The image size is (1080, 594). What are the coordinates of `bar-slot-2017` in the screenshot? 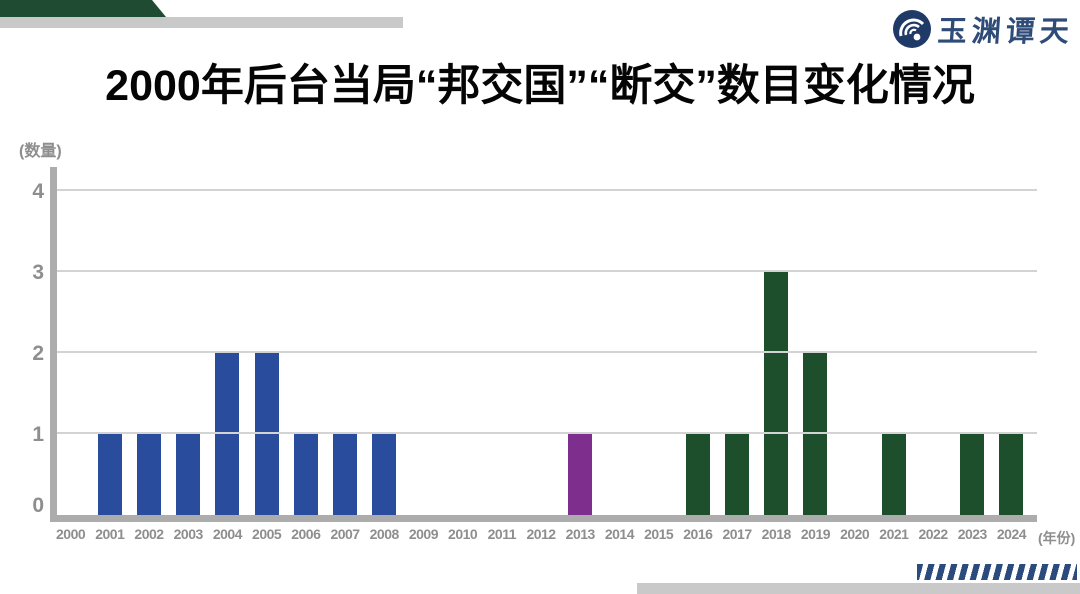 It's located at (736, 341).